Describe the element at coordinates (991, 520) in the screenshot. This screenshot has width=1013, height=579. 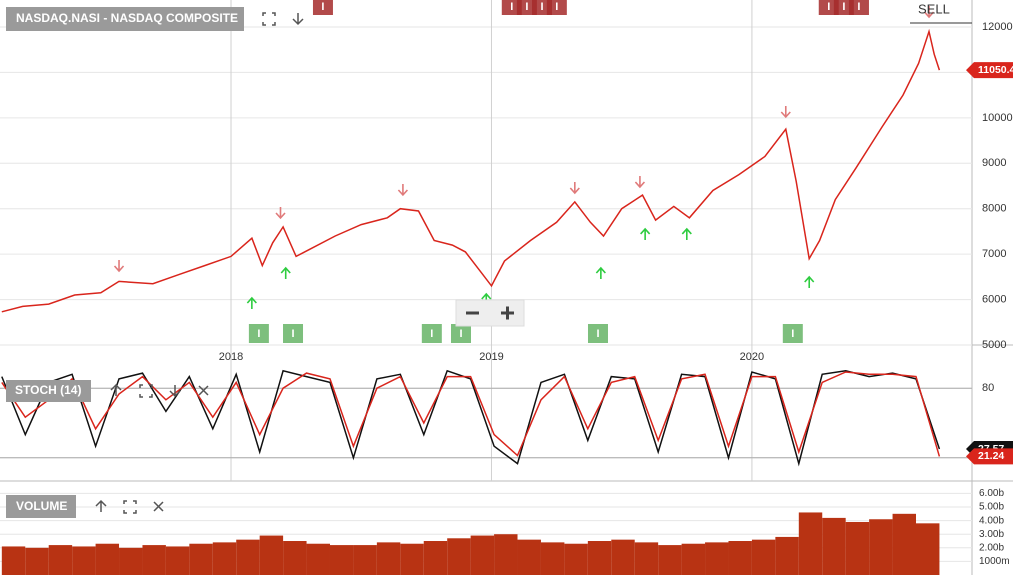
I see `y-tick-label: 4.00b` at that location.